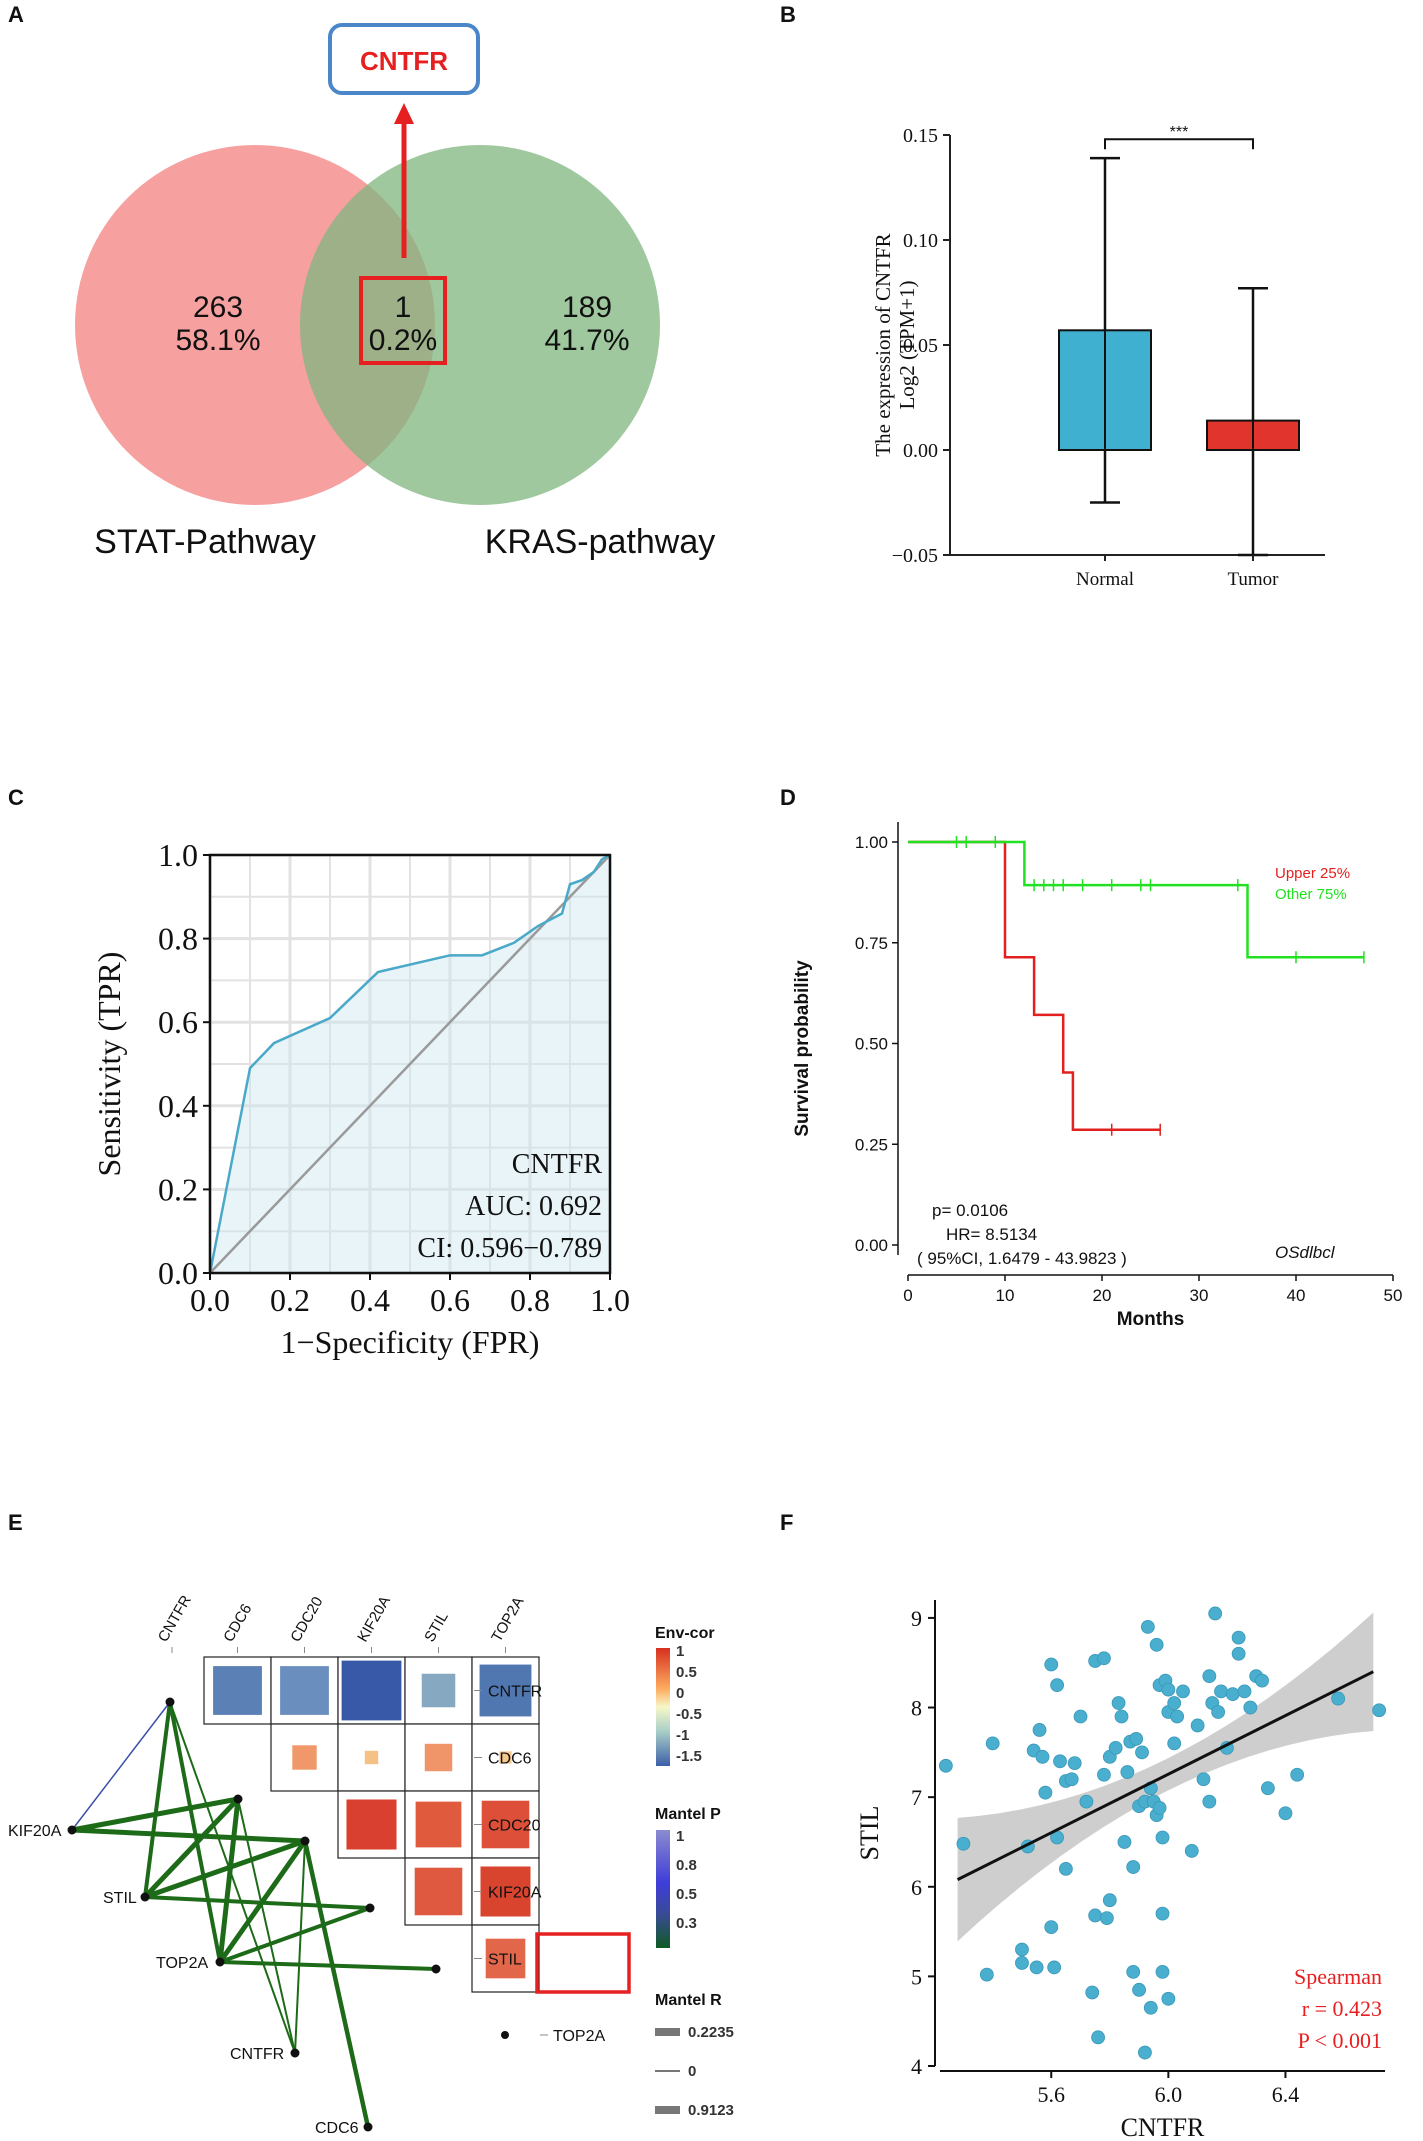 This screenshot has height=2141, width=1423. Describe the element at coordinates (16, 797) in the screenshot. I see `panel-letter-c: C` at that location.